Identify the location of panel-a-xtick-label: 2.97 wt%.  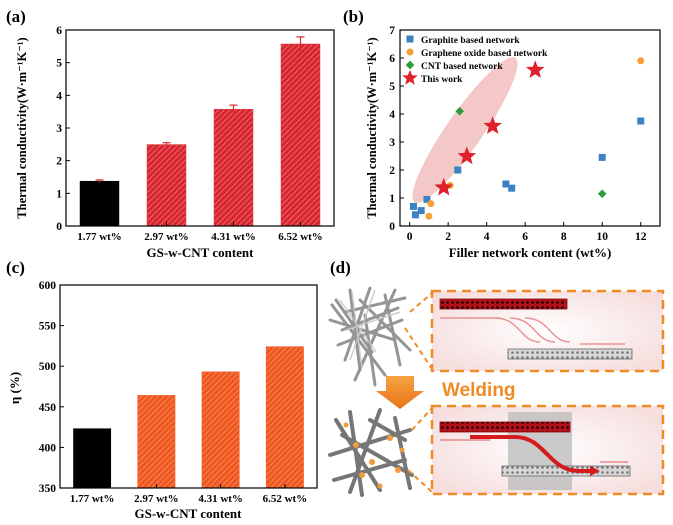
(166, 237).